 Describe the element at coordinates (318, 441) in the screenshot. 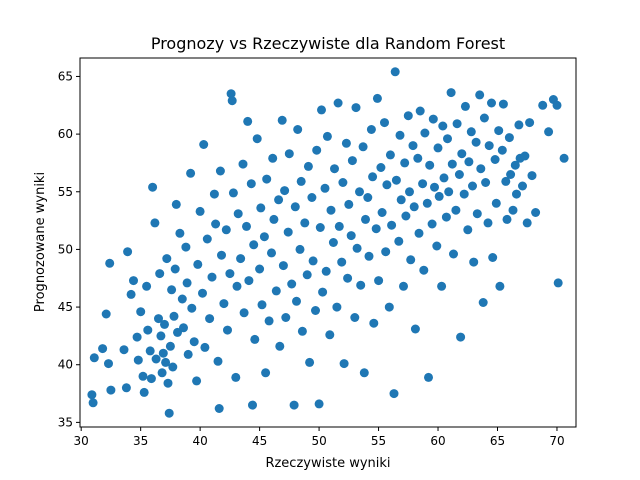

I see `x-tick-label: 50` at that location.